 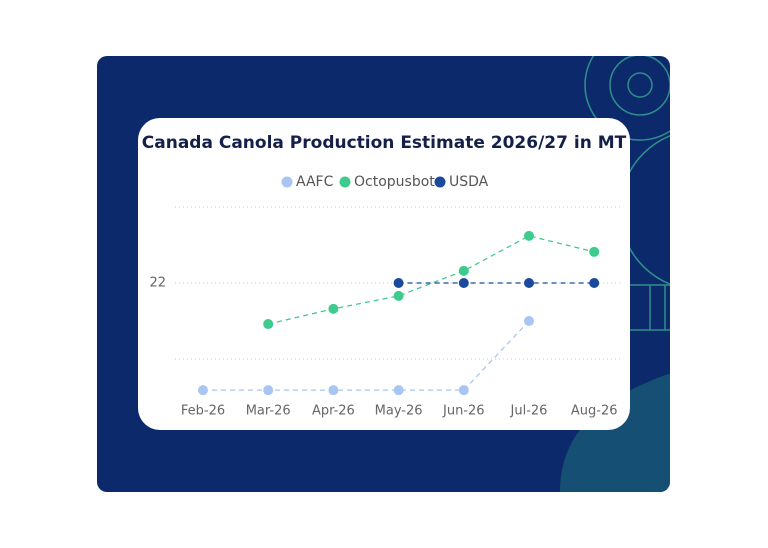 I want to click on x-tick-label: Apr-26, so click(x=333, y=411).